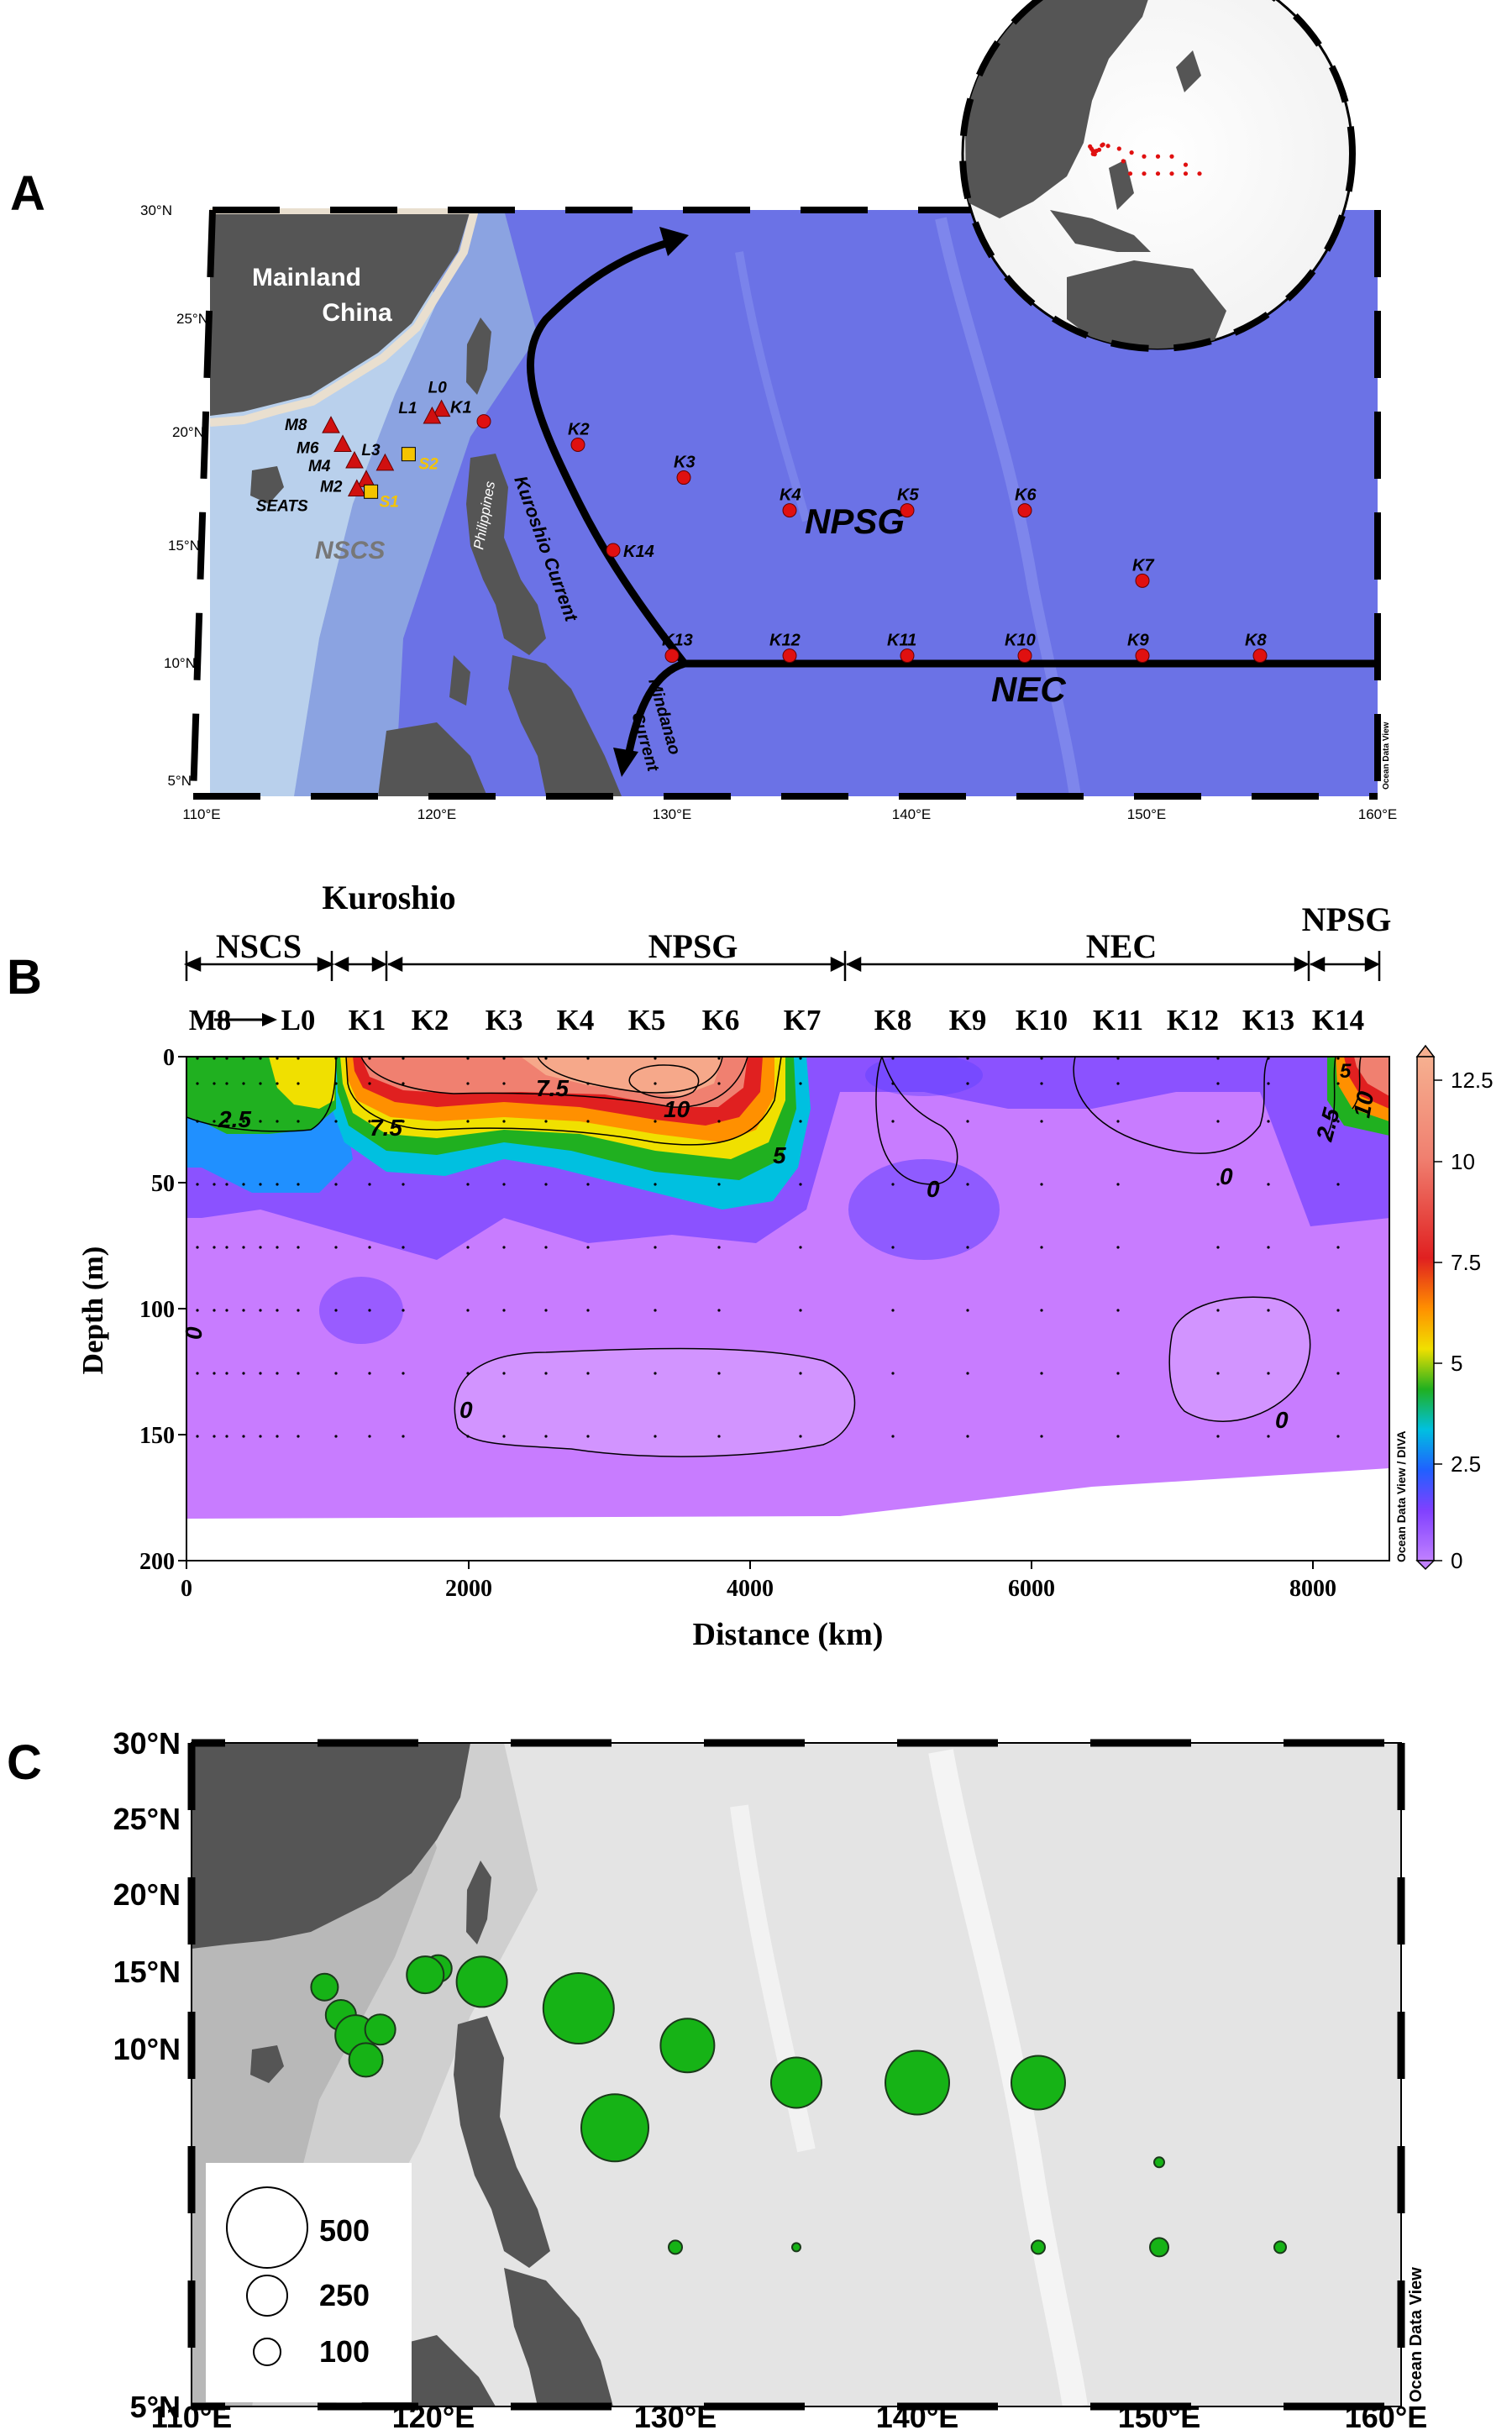 This screenshot has width=1512, height=2430. What do you see at coordinates (917, 2415) in the screenshot?
I see `lon-label: 140°E` at bounding box center [917, 2415].